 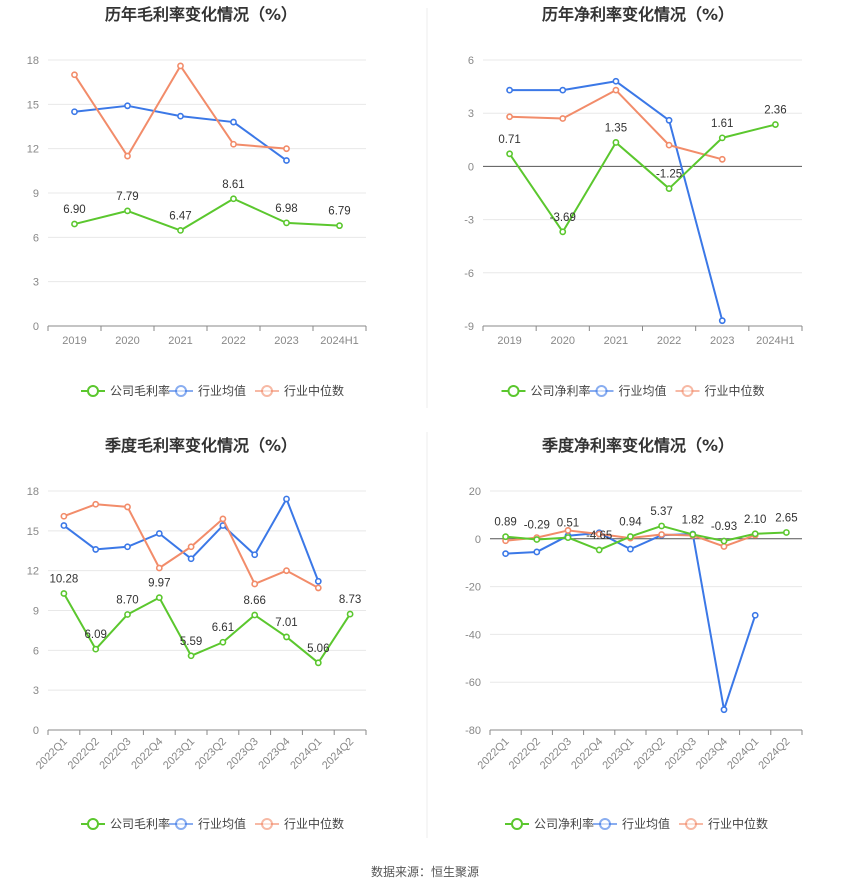 I want to click on series-line-industry_avg, so click(x=191, y=539).